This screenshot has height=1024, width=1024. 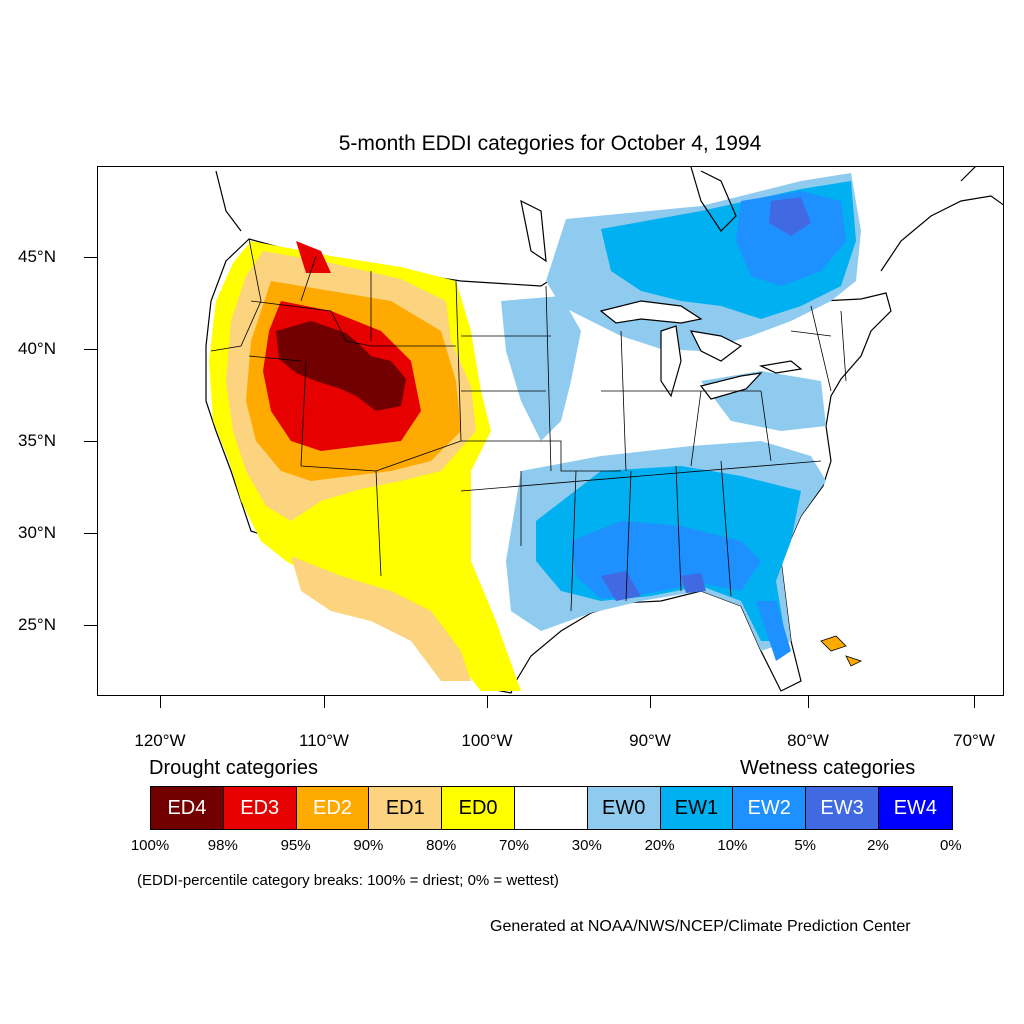 I want to click on legend-break-label: 90%, so click(x=368, y=845).